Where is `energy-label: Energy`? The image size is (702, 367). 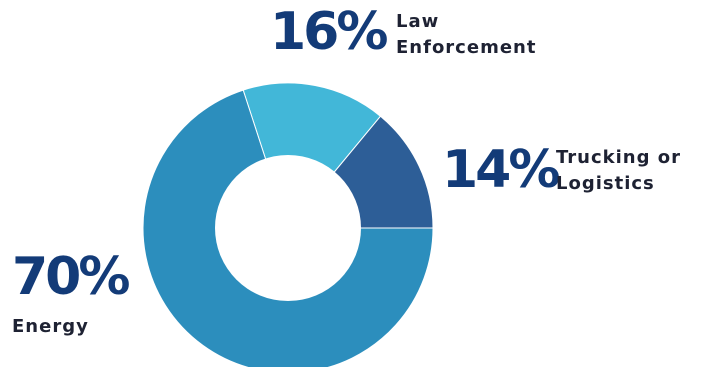 energy-label: Energy is located at coordinates (50, 327).